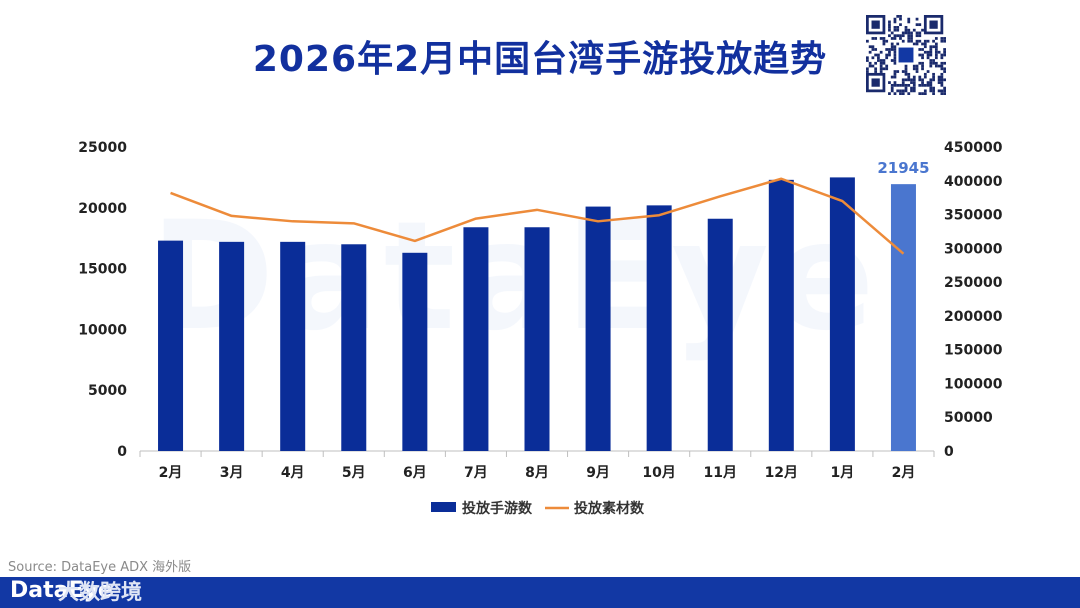 The image size is (1080, 608). What do you see at coordinates (973, 249) in the screenshot?
I see `y-right-tick-label: 300000` at bounding box center [973, 249].